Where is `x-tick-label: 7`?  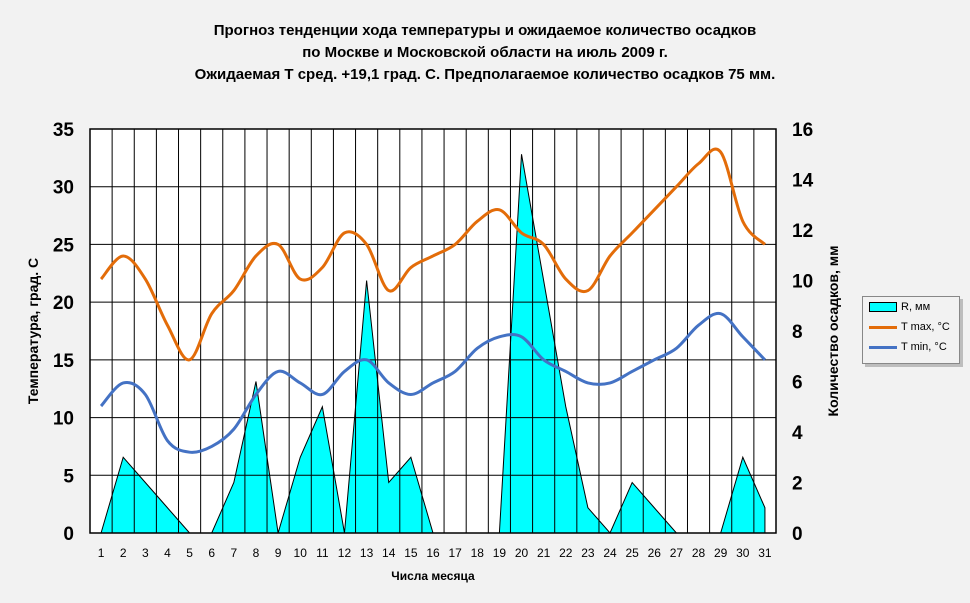
x-tick-label: 7 is located at coordinates (233, 553).